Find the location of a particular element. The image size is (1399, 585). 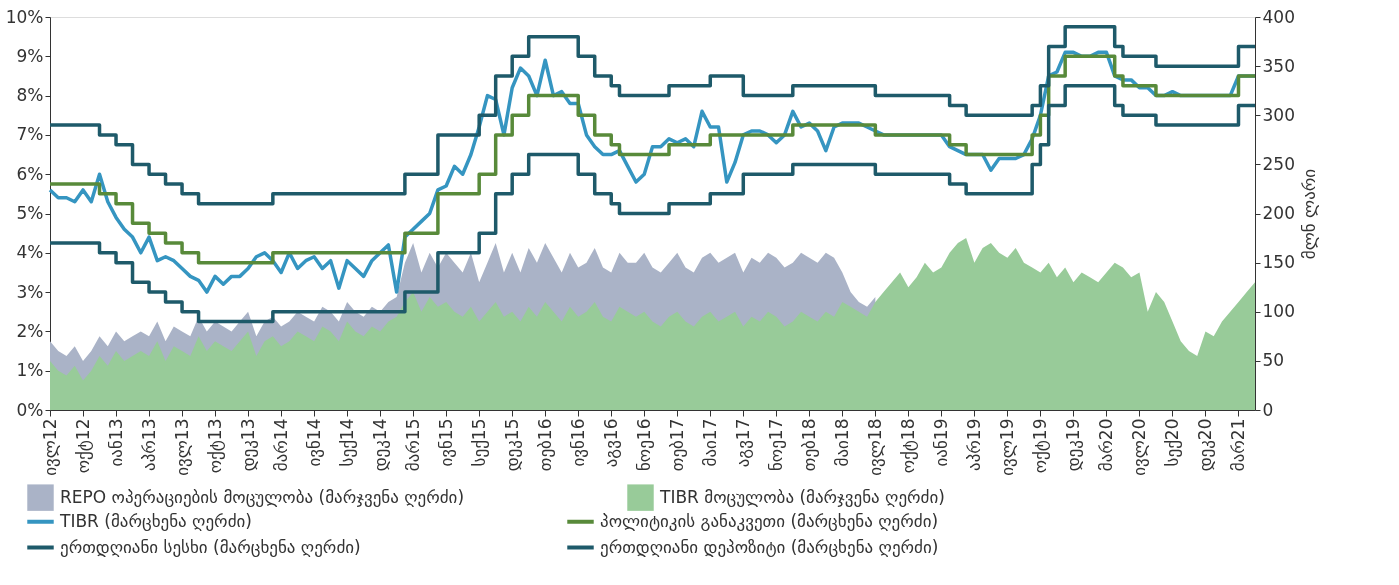

y-tick-label: 0% is located at coordinates (30, 409).